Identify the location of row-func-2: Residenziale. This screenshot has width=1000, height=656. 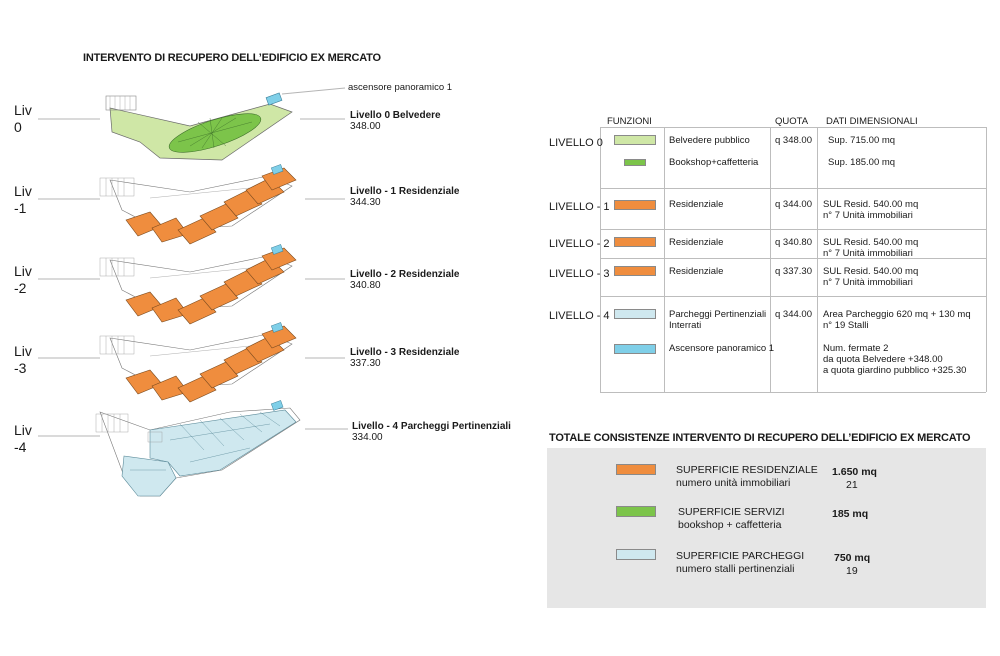
(696, 204).